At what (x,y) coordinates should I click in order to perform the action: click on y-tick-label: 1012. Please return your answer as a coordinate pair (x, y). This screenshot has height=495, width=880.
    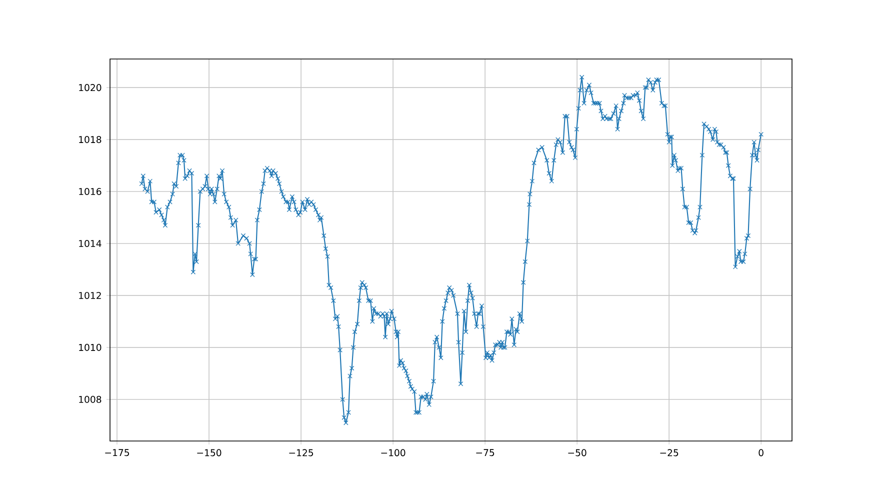
    Looking at the image, I should click on (90, 295).